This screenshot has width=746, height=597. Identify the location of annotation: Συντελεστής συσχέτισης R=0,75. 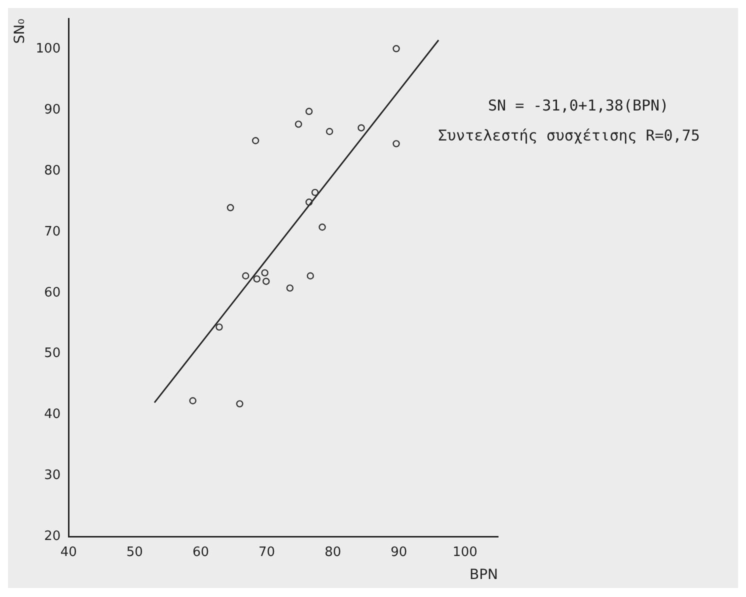
(569, 135).